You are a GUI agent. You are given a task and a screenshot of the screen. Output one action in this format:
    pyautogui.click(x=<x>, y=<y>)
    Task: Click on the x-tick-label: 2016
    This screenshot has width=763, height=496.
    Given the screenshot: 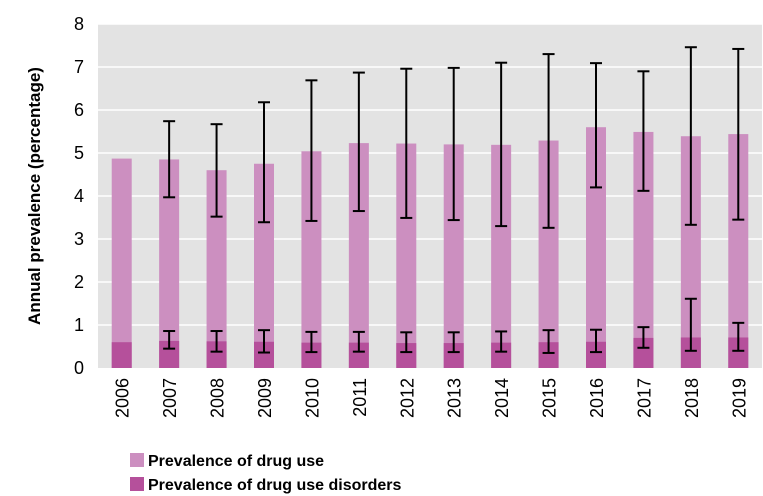 What is the action you would take?
    pyautogui.click(x=597, y=398)
    